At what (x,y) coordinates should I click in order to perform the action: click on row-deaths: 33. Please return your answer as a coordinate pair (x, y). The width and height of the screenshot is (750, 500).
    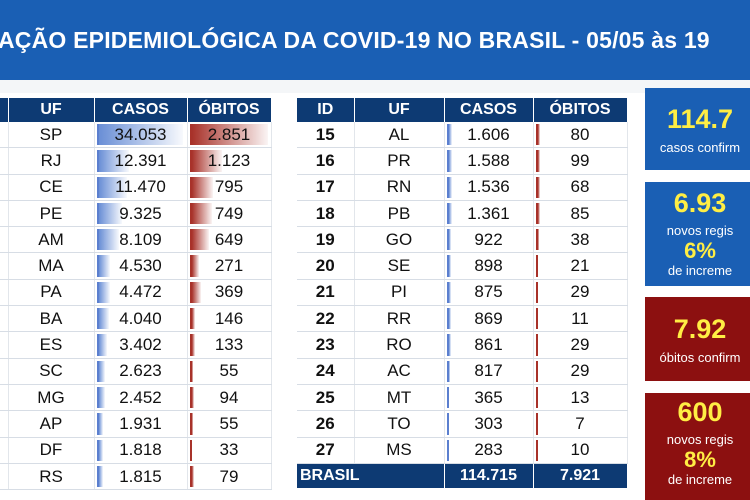
    Looking at the image, I should click on (229, 450).